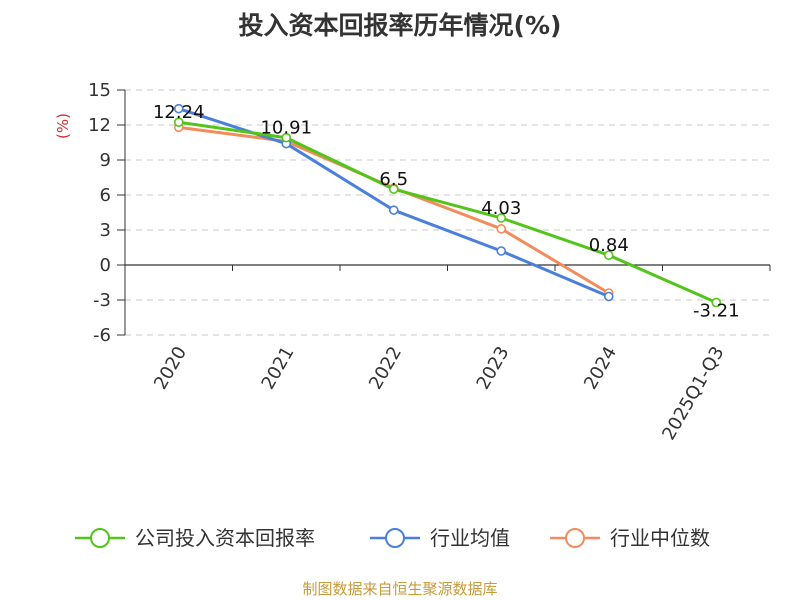 The height and width of the screenshot is (600, 800). Describe the element at coordinates (716, 310) in the screenshot. I see `data-label: -3.21` at that location.